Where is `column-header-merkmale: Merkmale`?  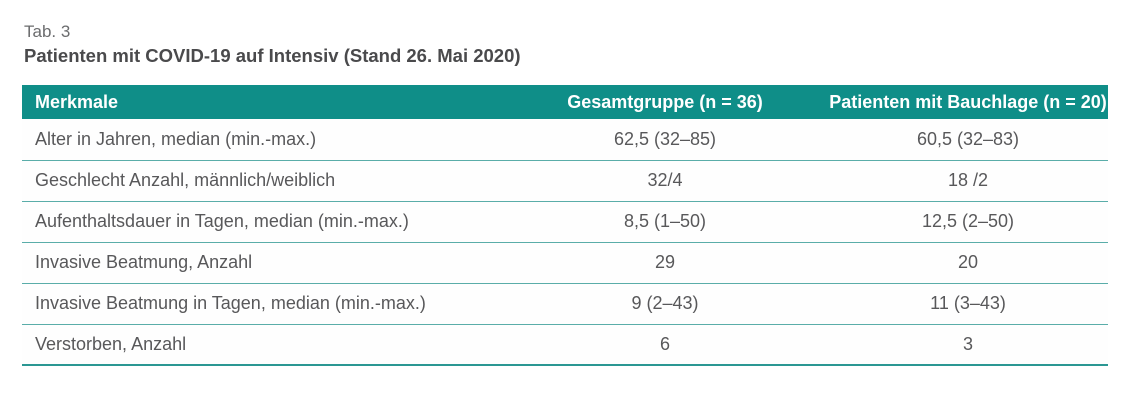
column-header-merkmale: Merkmale is located at coordinates (262, 102).